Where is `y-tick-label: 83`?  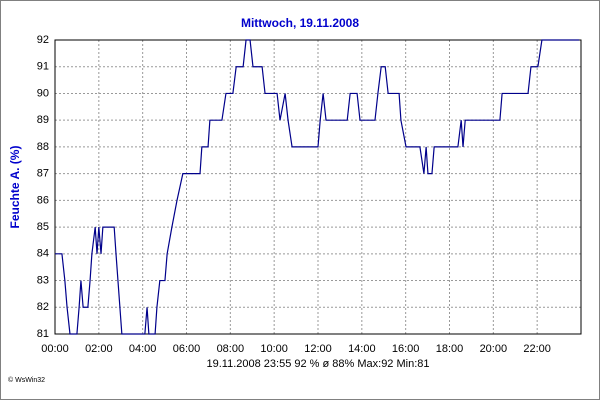
y-tick-label: 83 is located at coordinates (43, 280).